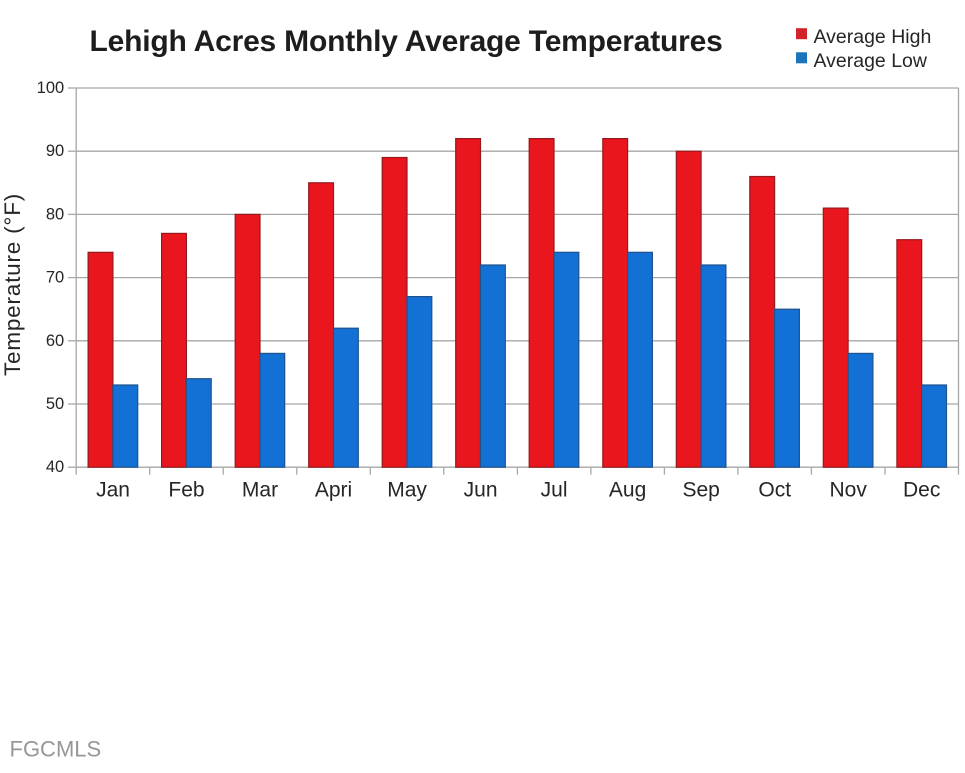 Image resolution: width=965 pixels, height=773 pixels. I want to click on svg-text: 60, so click(55, 341).